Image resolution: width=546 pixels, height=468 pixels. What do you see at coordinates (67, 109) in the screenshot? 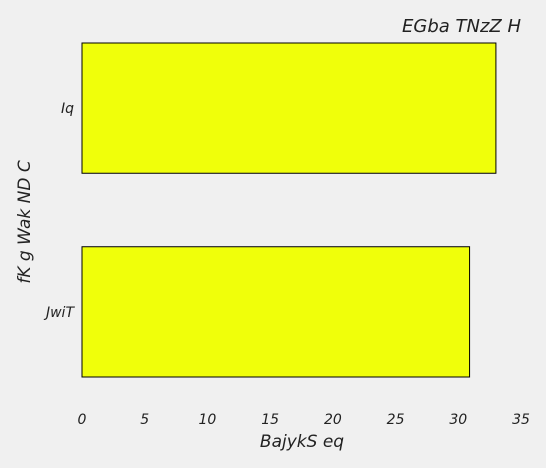
I see `y-tick-label-iq: Iq` at bounding box center [67, 109].